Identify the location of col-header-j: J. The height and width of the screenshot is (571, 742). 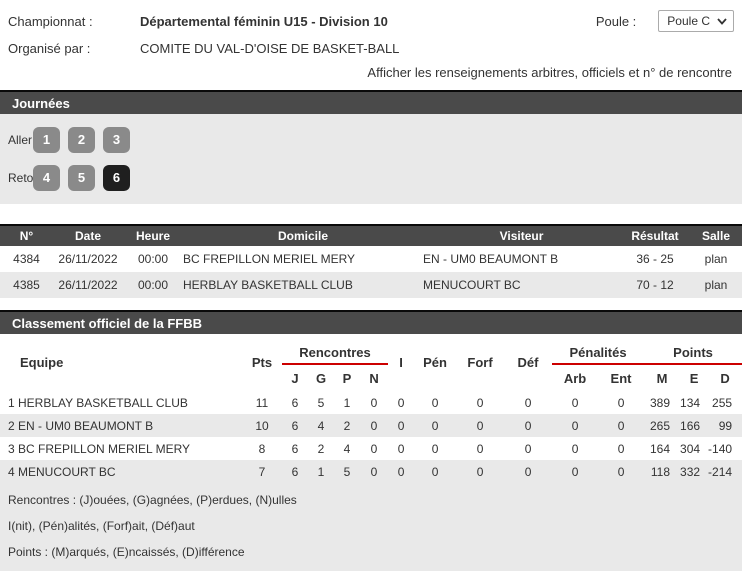
(295, 378).